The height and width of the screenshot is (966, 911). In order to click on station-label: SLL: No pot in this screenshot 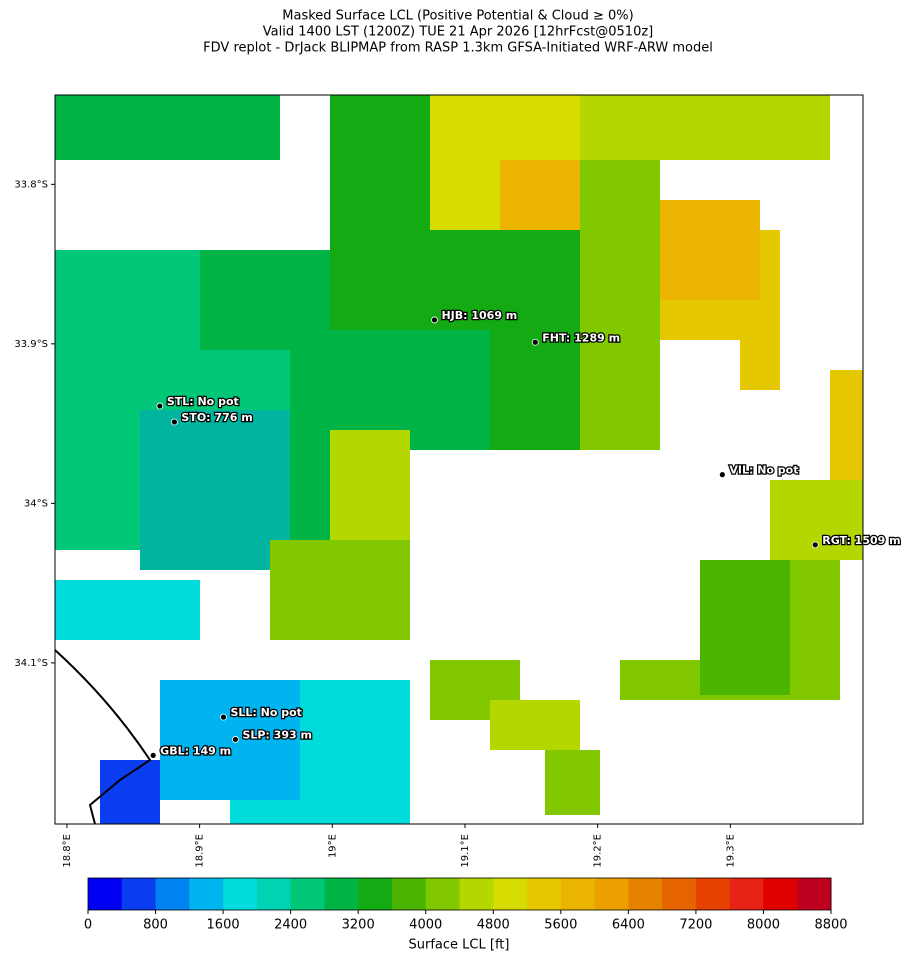, I will do `click(265, 712)`.